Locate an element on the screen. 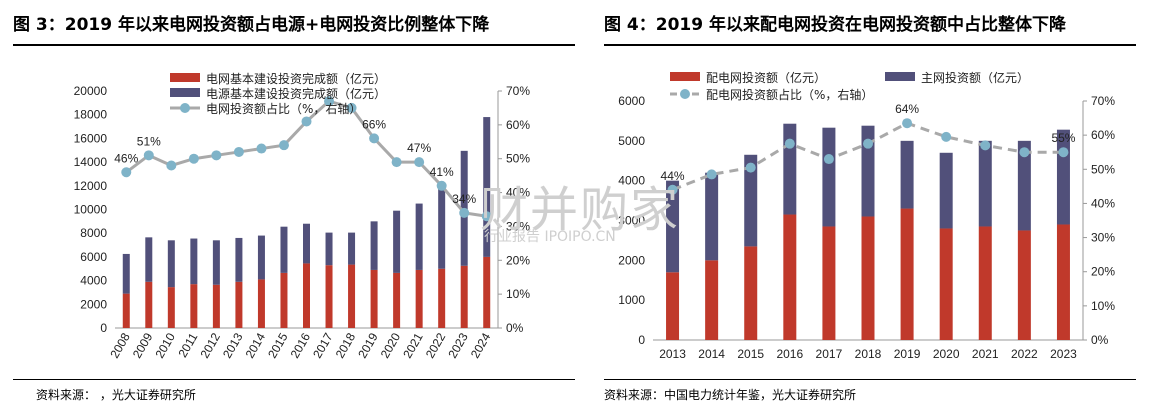  x-axis-tick-label: 2008 is located at coordinates (120, 345).